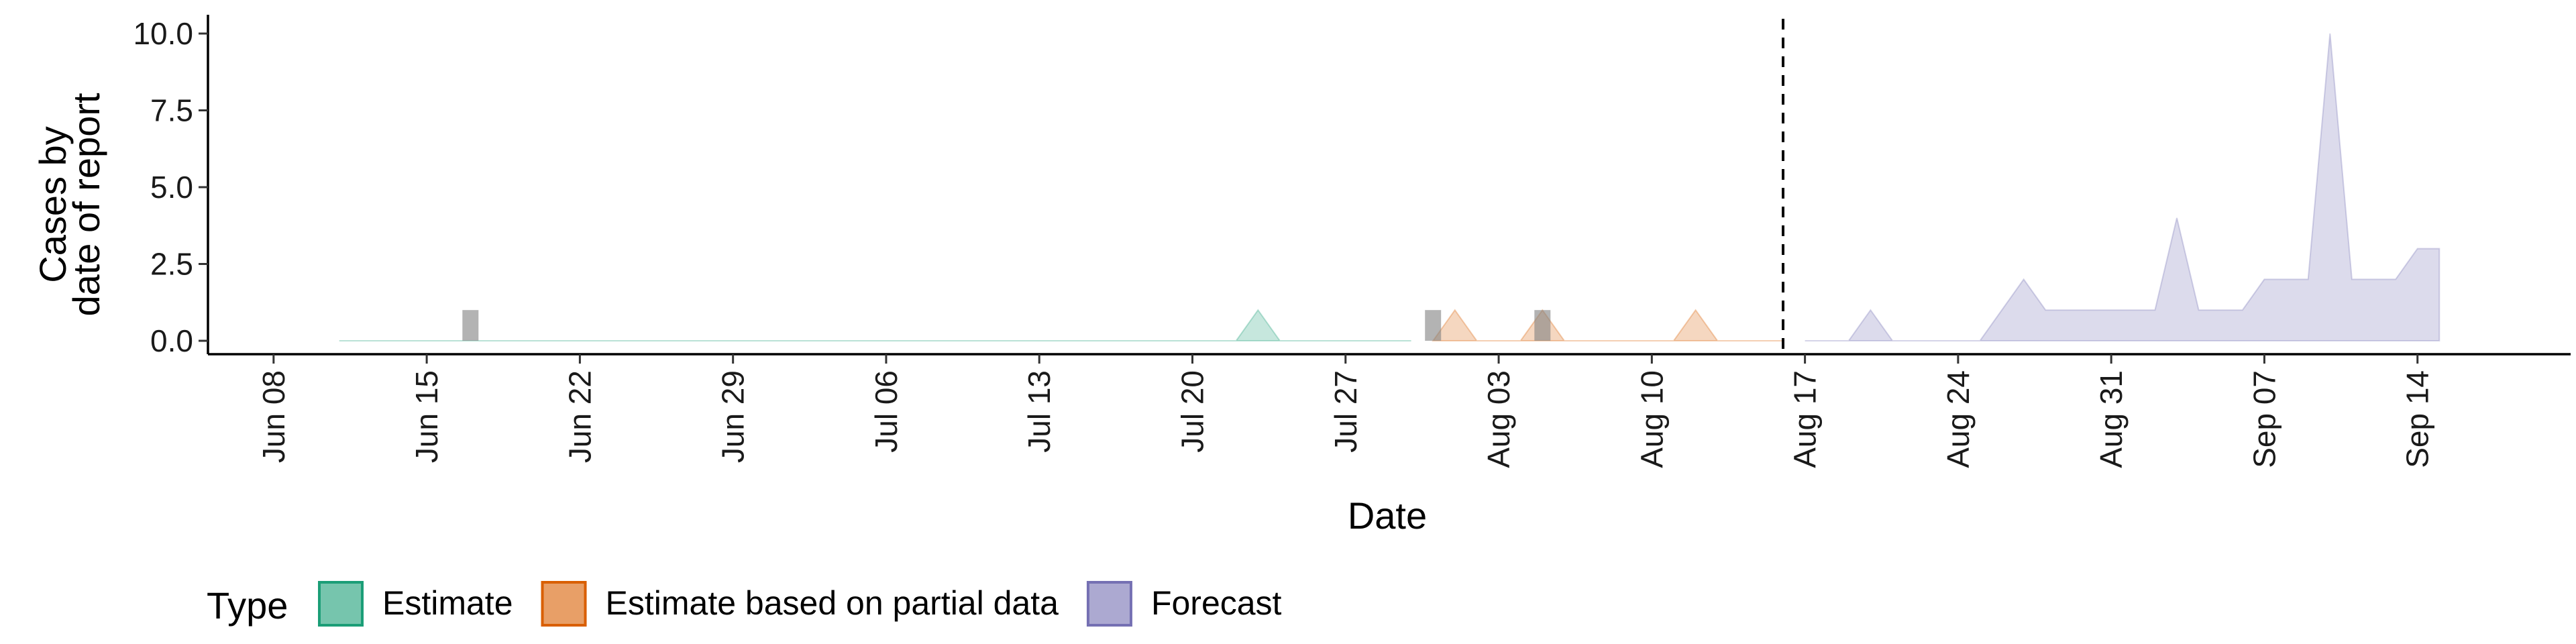 The height and width of the screenshot is (644, 2576). Describe the element at coordinates (447, 603) in the screenshot. I see `legend-label-1: Estimate` at that location.